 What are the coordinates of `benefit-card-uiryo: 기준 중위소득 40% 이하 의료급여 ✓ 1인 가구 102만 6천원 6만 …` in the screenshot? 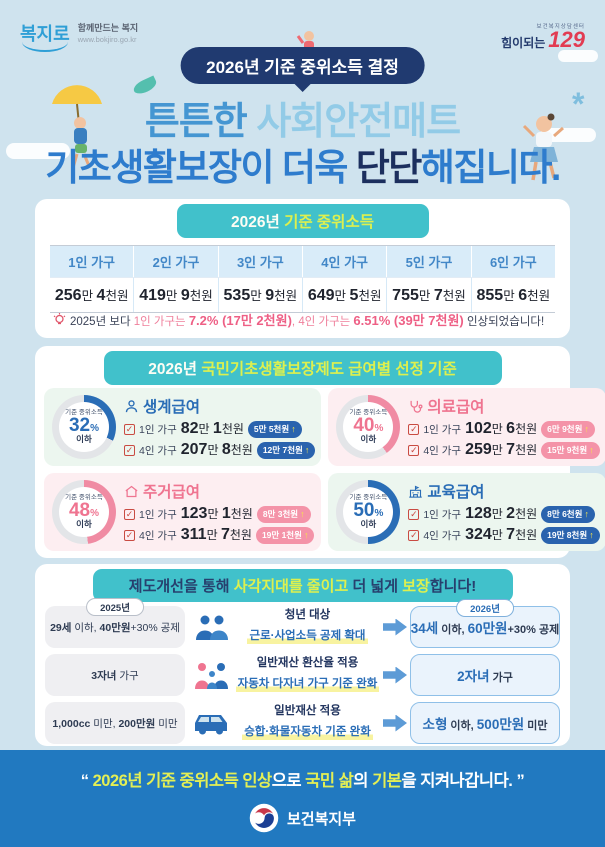 It's located at (466, 427).